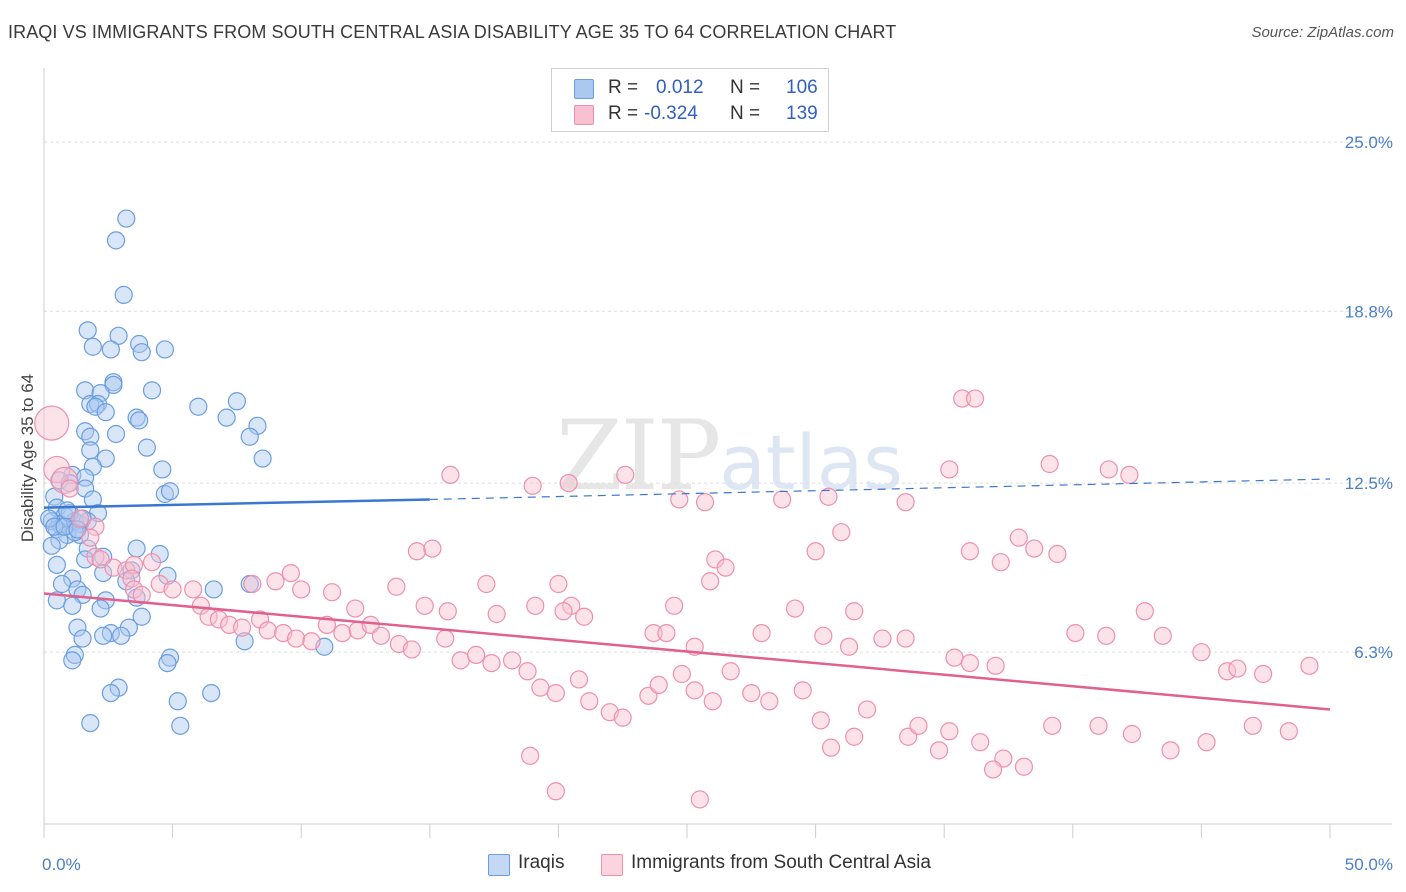 The width and height of the screenshot is (1406, 892). I want to click on watermark: ZIPatlas, so click(729, 456).